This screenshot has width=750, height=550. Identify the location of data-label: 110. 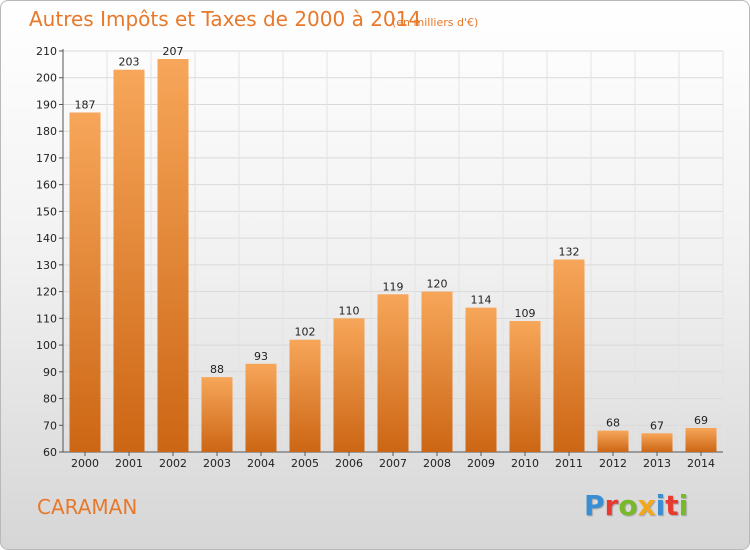
(349, 310).